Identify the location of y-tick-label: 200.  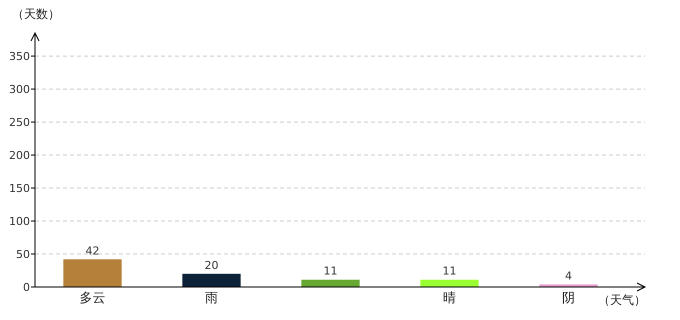
(19, 155).